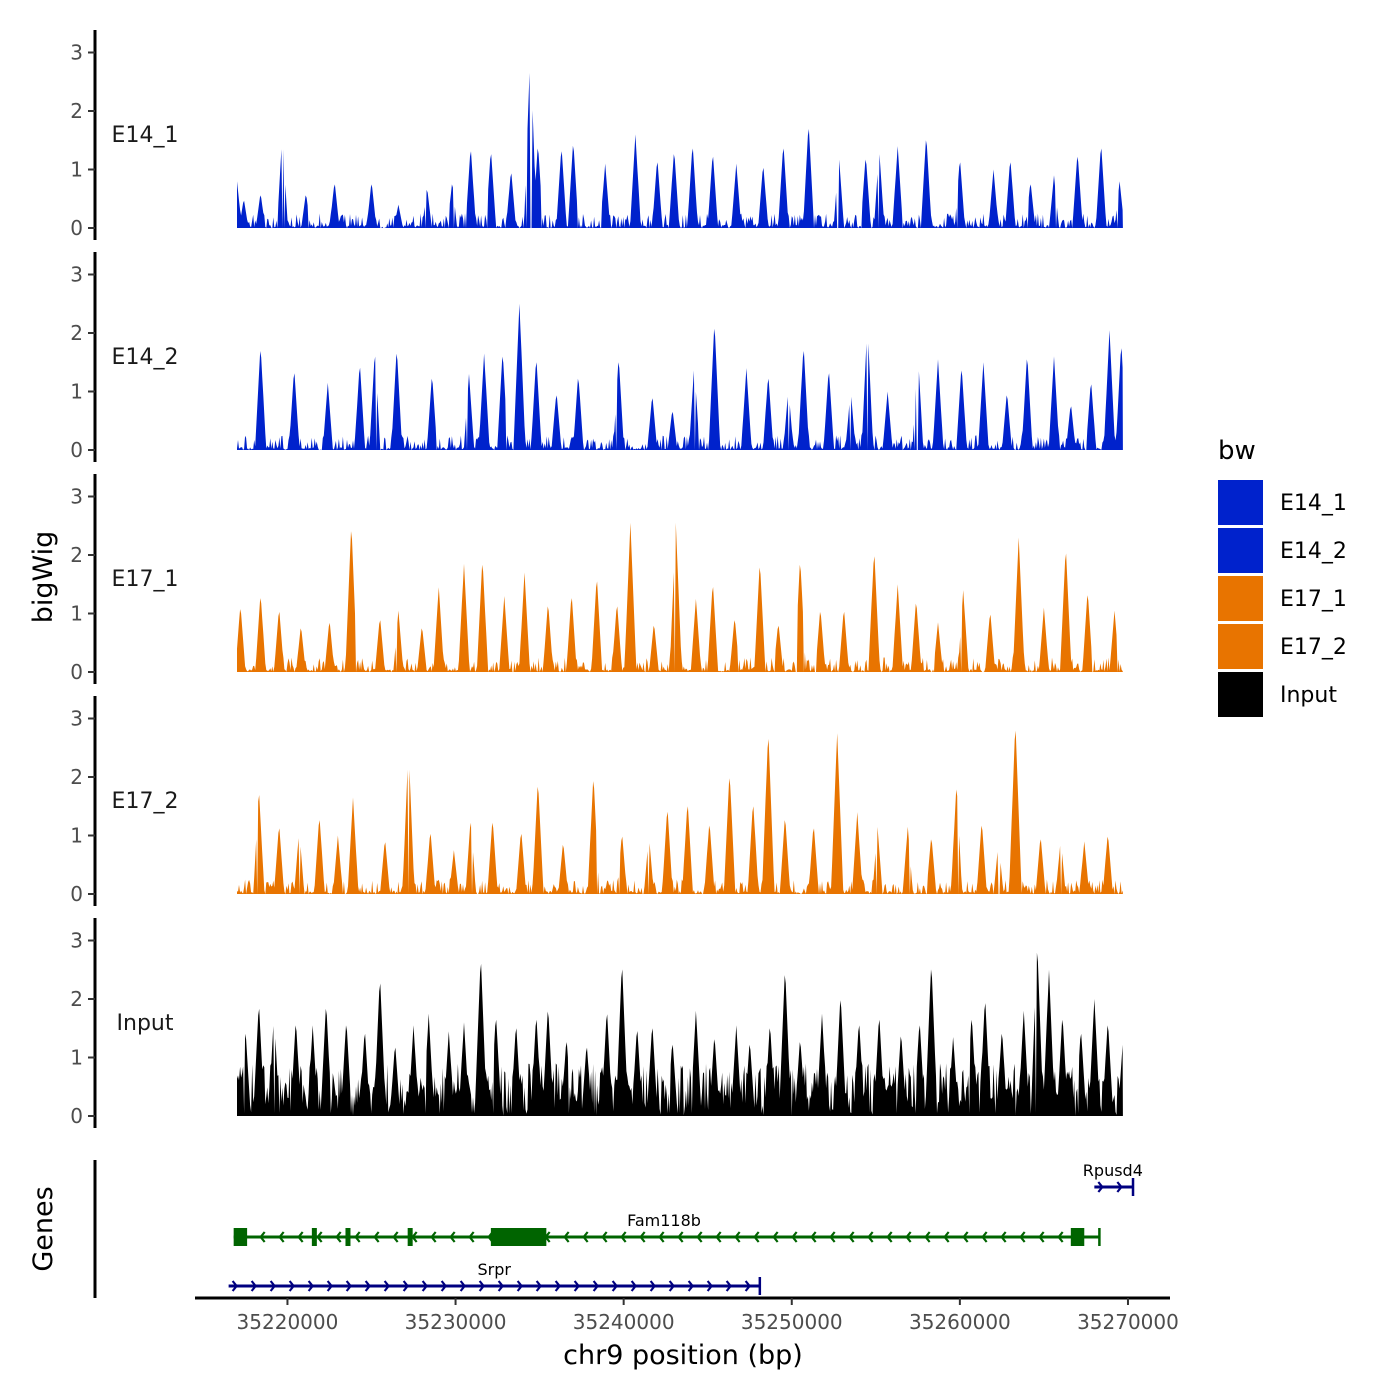 This screenshot has width=1400, height=1400. What do you see at coordinates (664, 1220) in the screenshot?
I see `gene-label: Fam118b` at bounding box center [664, 1220].